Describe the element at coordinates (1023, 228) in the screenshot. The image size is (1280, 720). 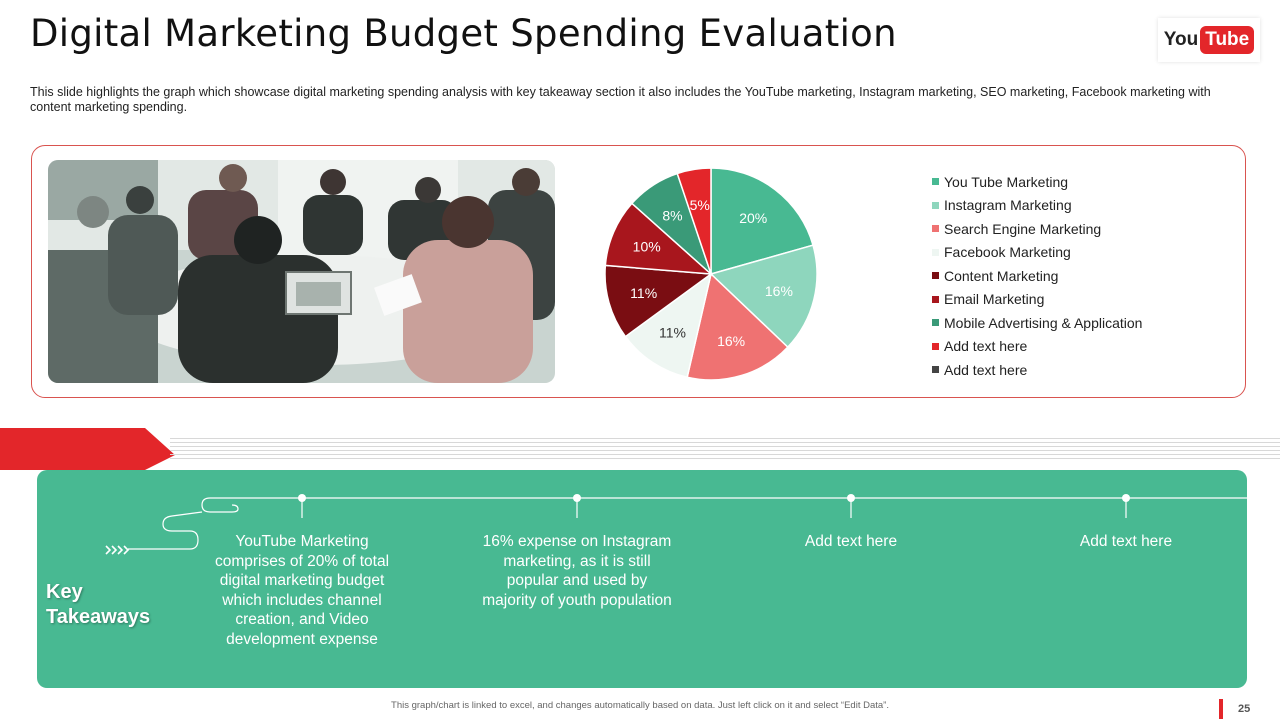
I see `legend-label-3: Search Engine Marketing` at that location.